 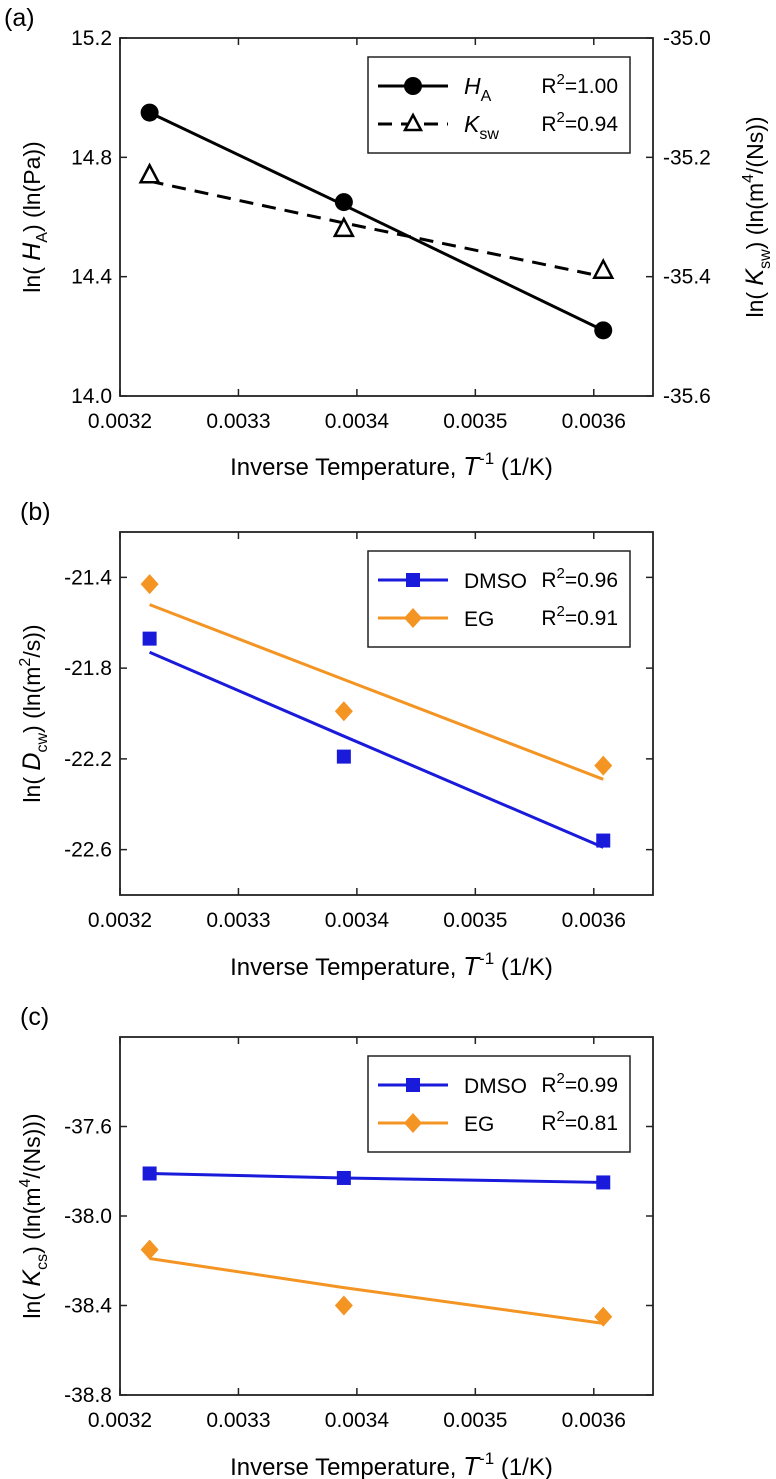 I want to click on legend-entry-label: HA, so click(x=478, y=89).